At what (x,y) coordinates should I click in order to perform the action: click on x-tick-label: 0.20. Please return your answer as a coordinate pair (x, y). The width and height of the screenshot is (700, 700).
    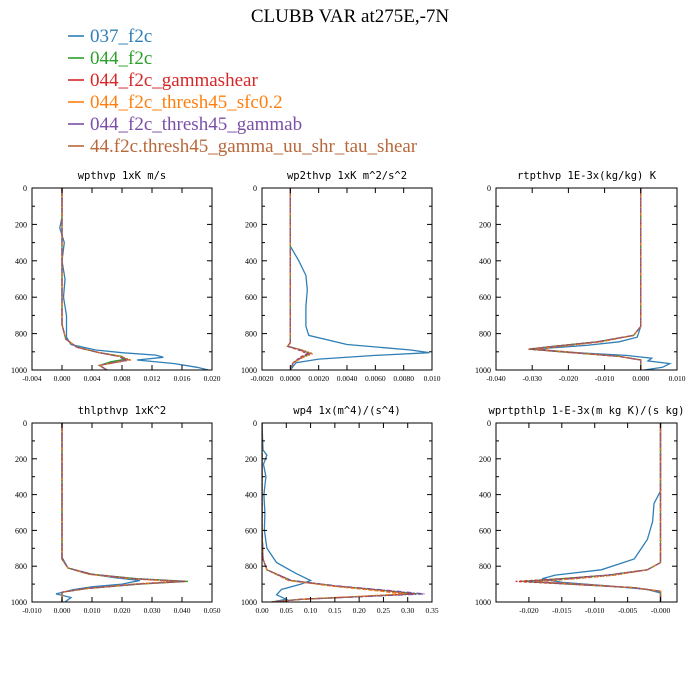
    Looking at the image, I should click on (359, 610).